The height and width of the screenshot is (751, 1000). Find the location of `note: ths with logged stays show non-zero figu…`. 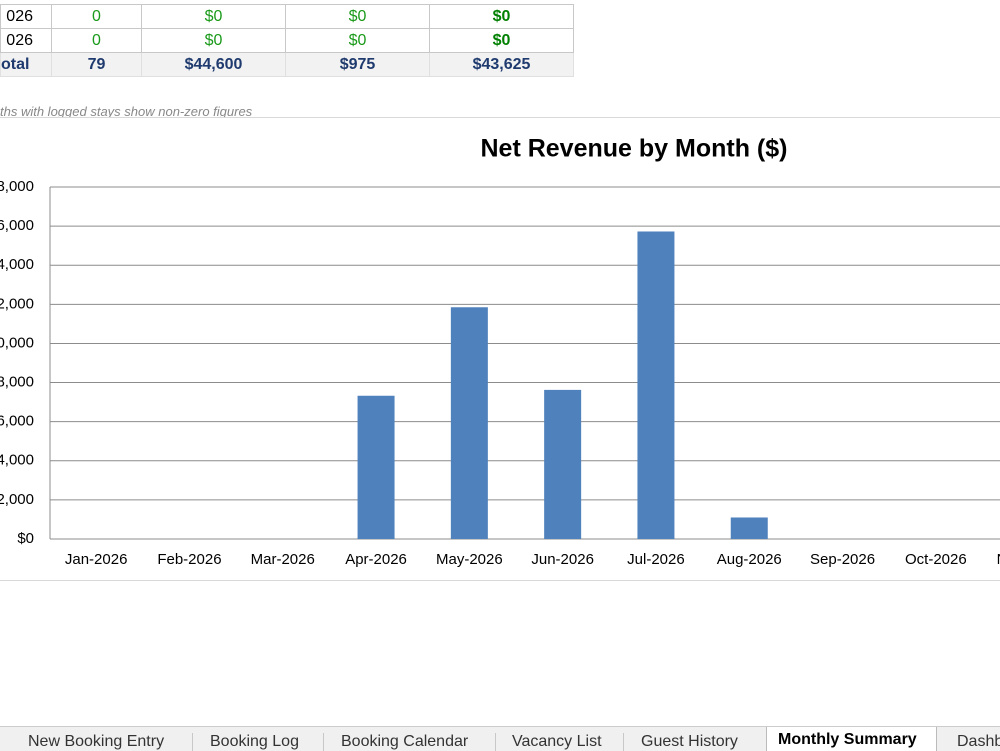

note: ths with logged stays show non-zero figu… is located at coordinates (126, 110).